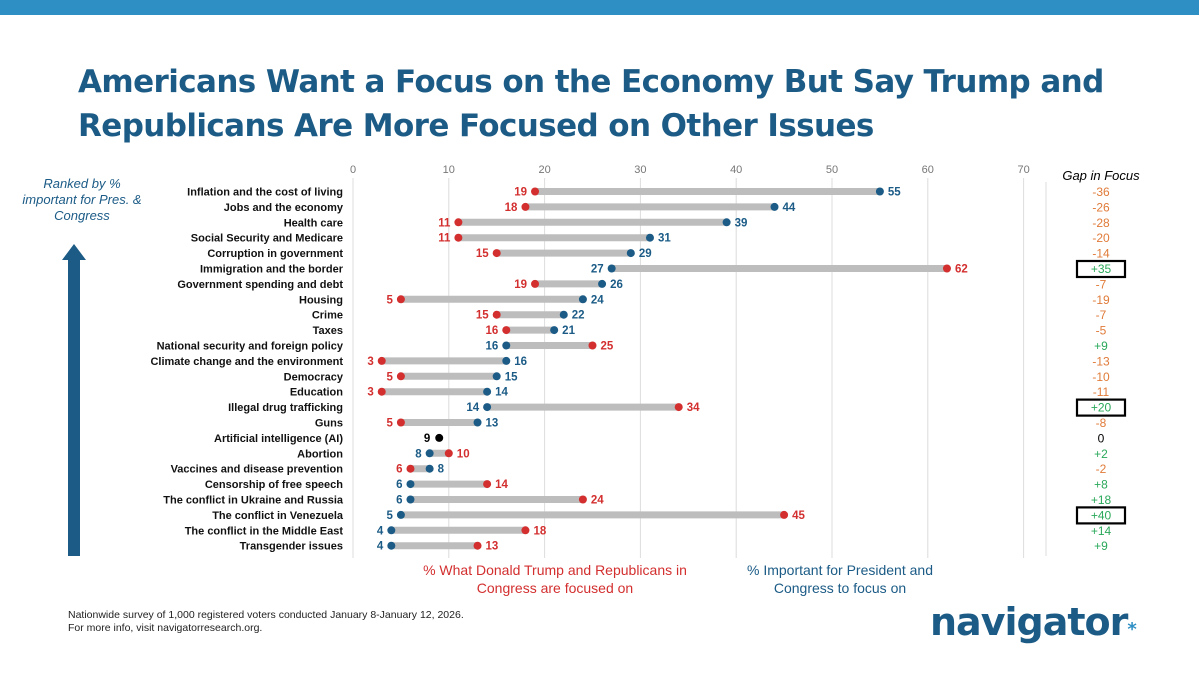 The image size is (1199, 673). I want to click on issue-label: The conflict in the Middle East, so click(264, 531).